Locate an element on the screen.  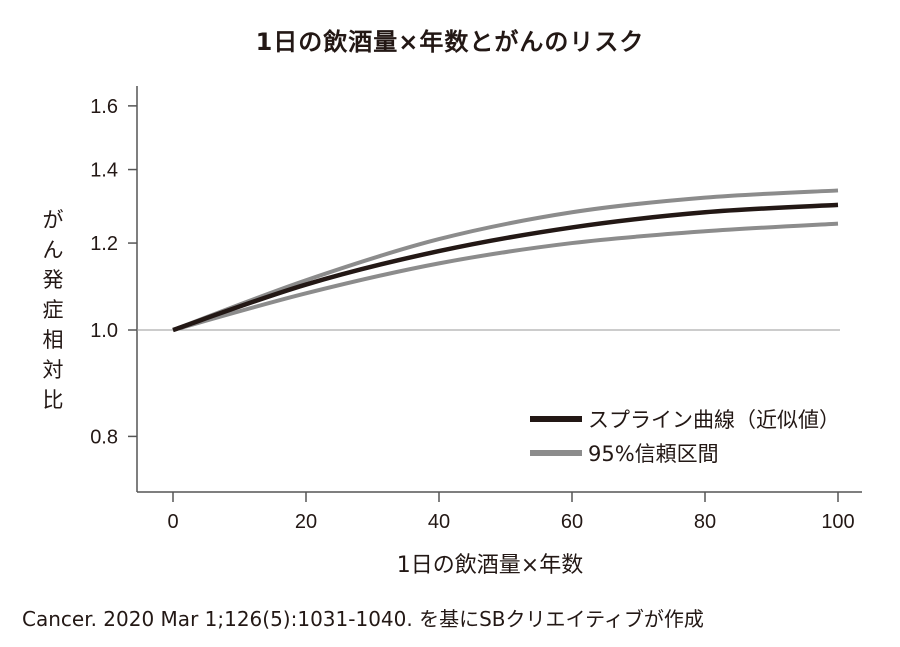
chart-title: 1日の飲酒量×年数とがんのリスク is located at coordinates (450, 42).